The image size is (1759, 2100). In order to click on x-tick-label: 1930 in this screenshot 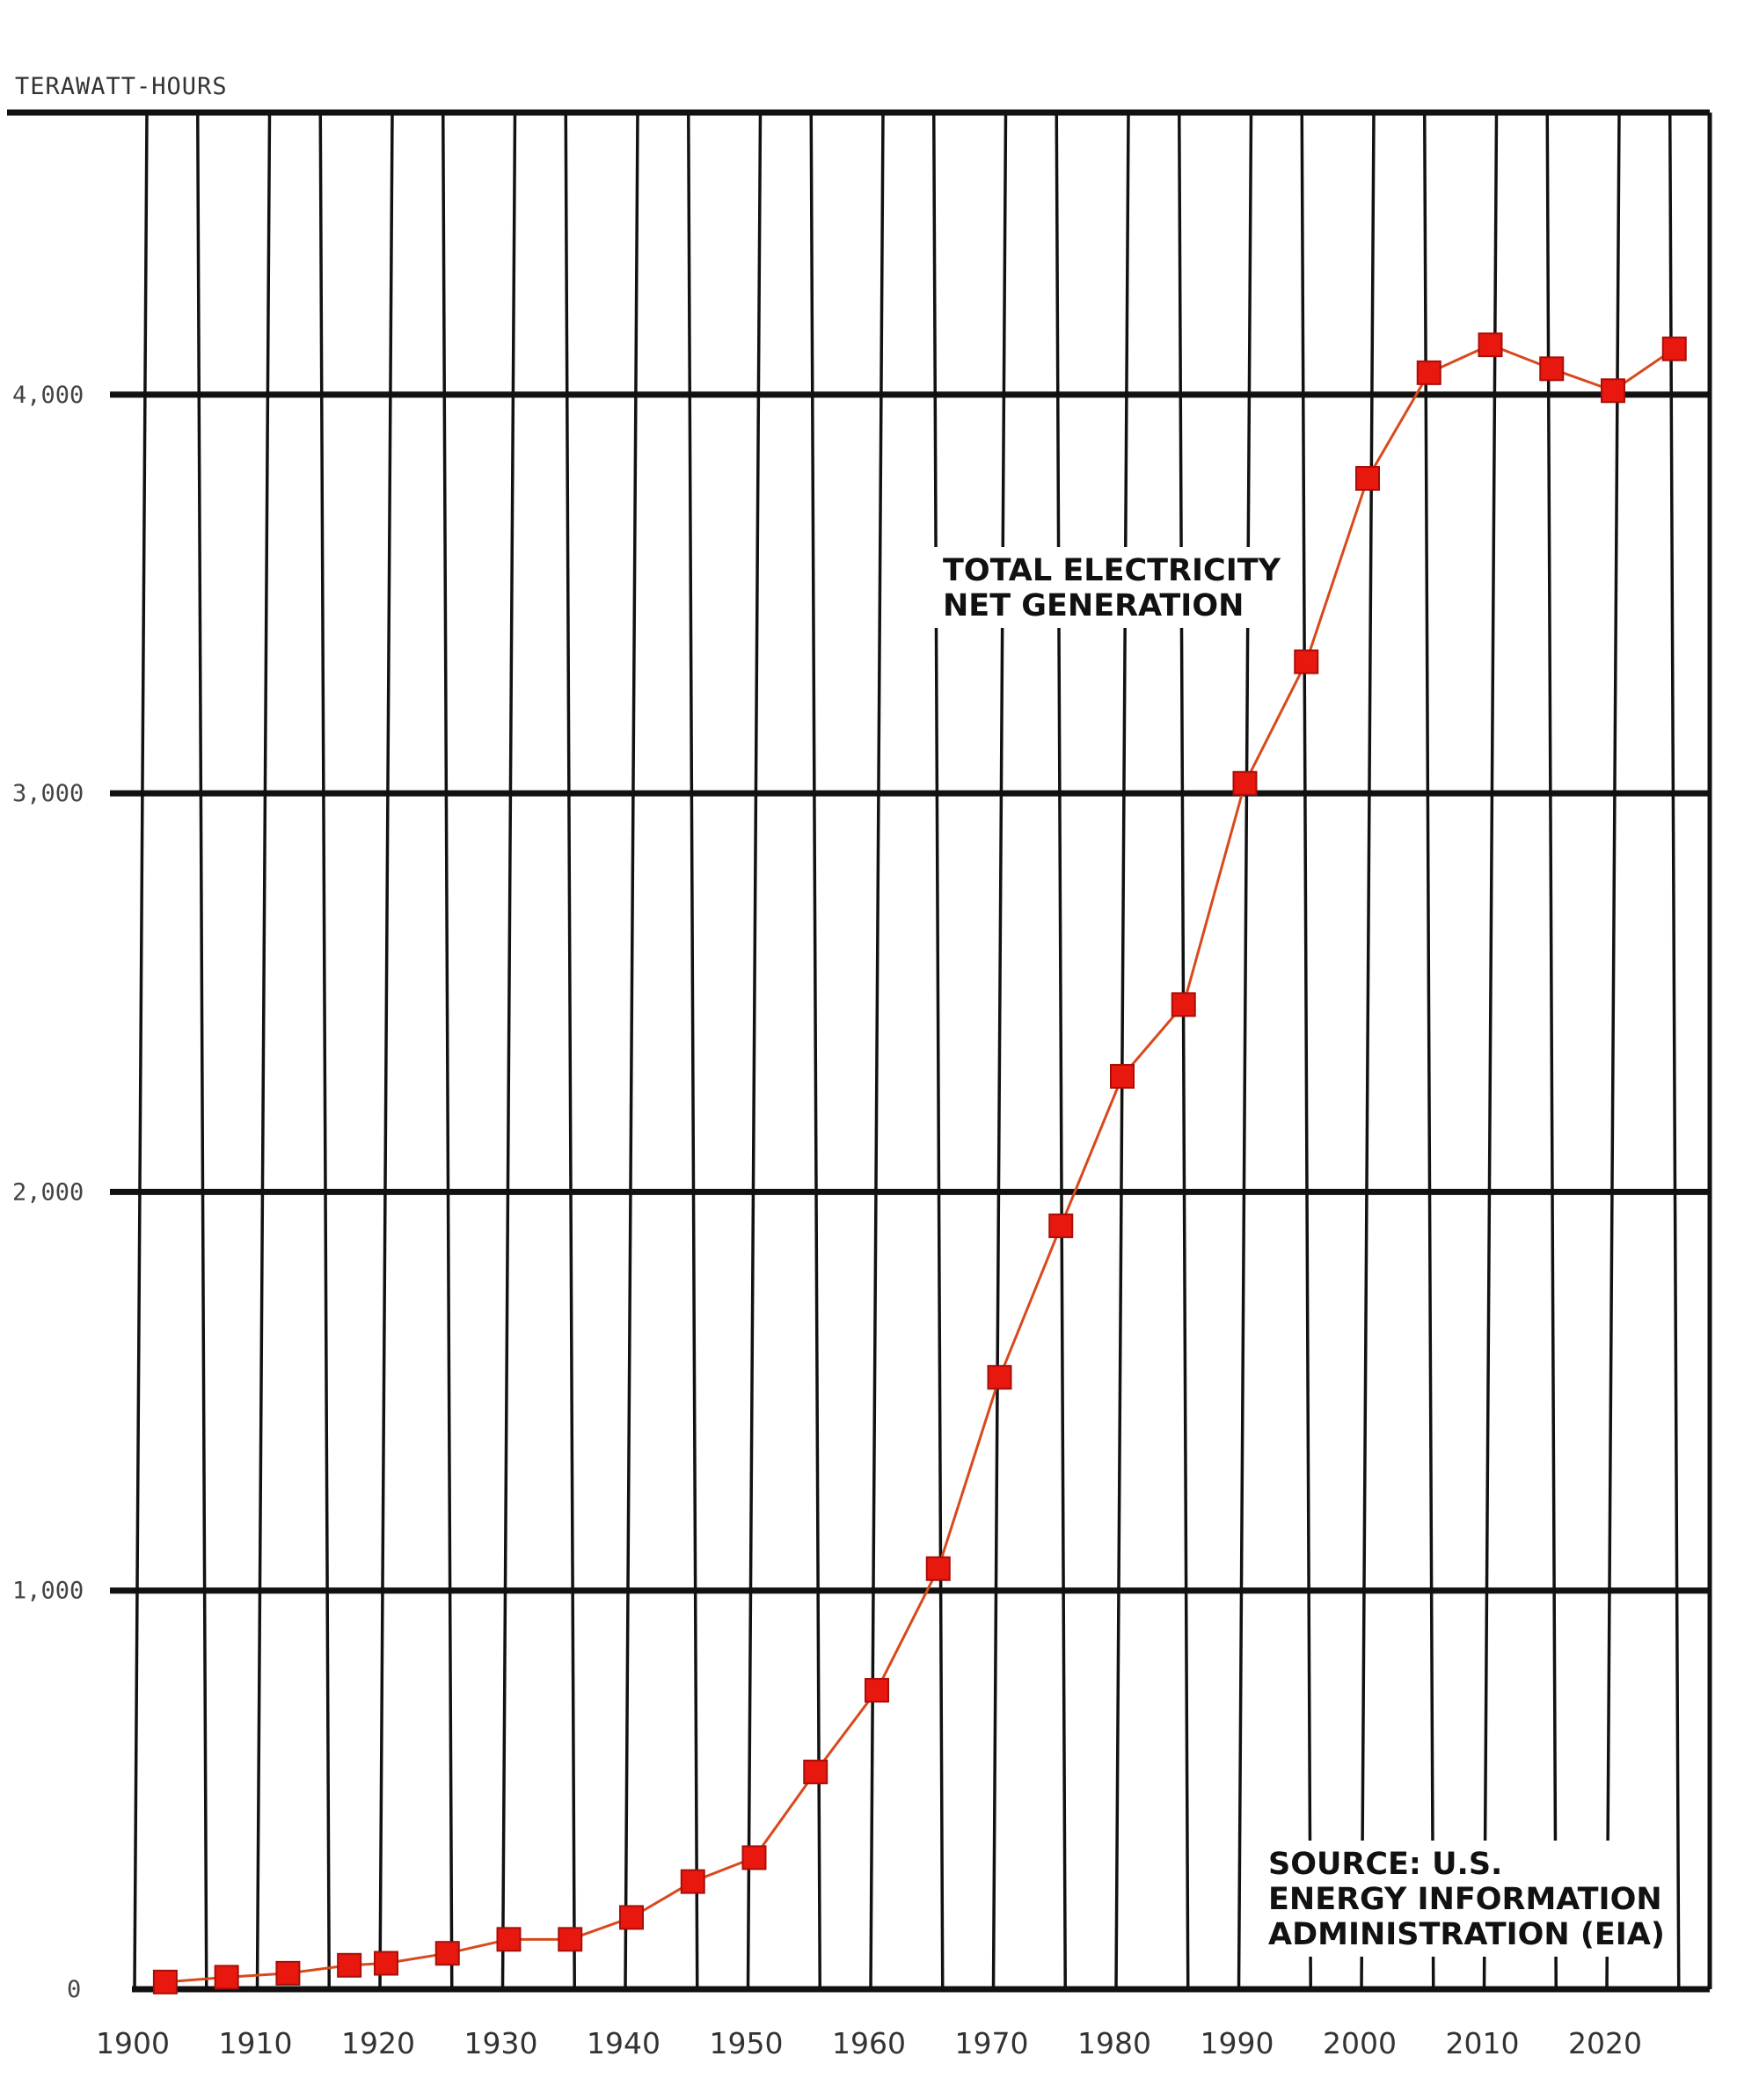, I will do `click(501, 2043)`.